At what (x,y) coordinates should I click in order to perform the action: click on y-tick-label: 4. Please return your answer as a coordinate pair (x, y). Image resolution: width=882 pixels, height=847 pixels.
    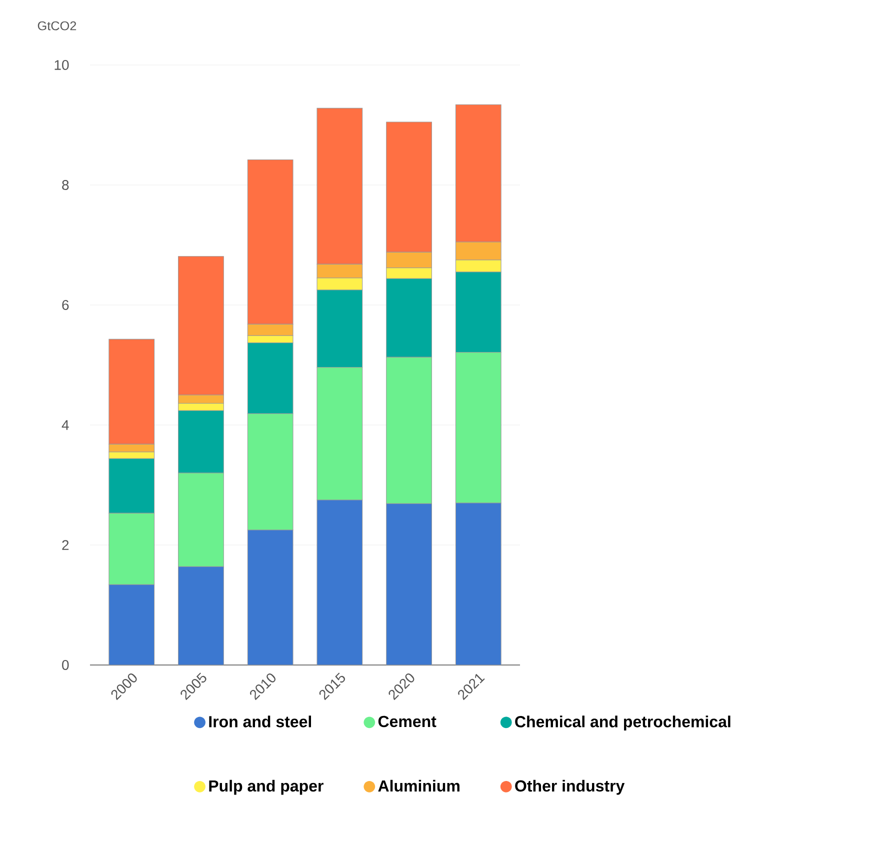
    Looking at the image, I should click on (65, 425).